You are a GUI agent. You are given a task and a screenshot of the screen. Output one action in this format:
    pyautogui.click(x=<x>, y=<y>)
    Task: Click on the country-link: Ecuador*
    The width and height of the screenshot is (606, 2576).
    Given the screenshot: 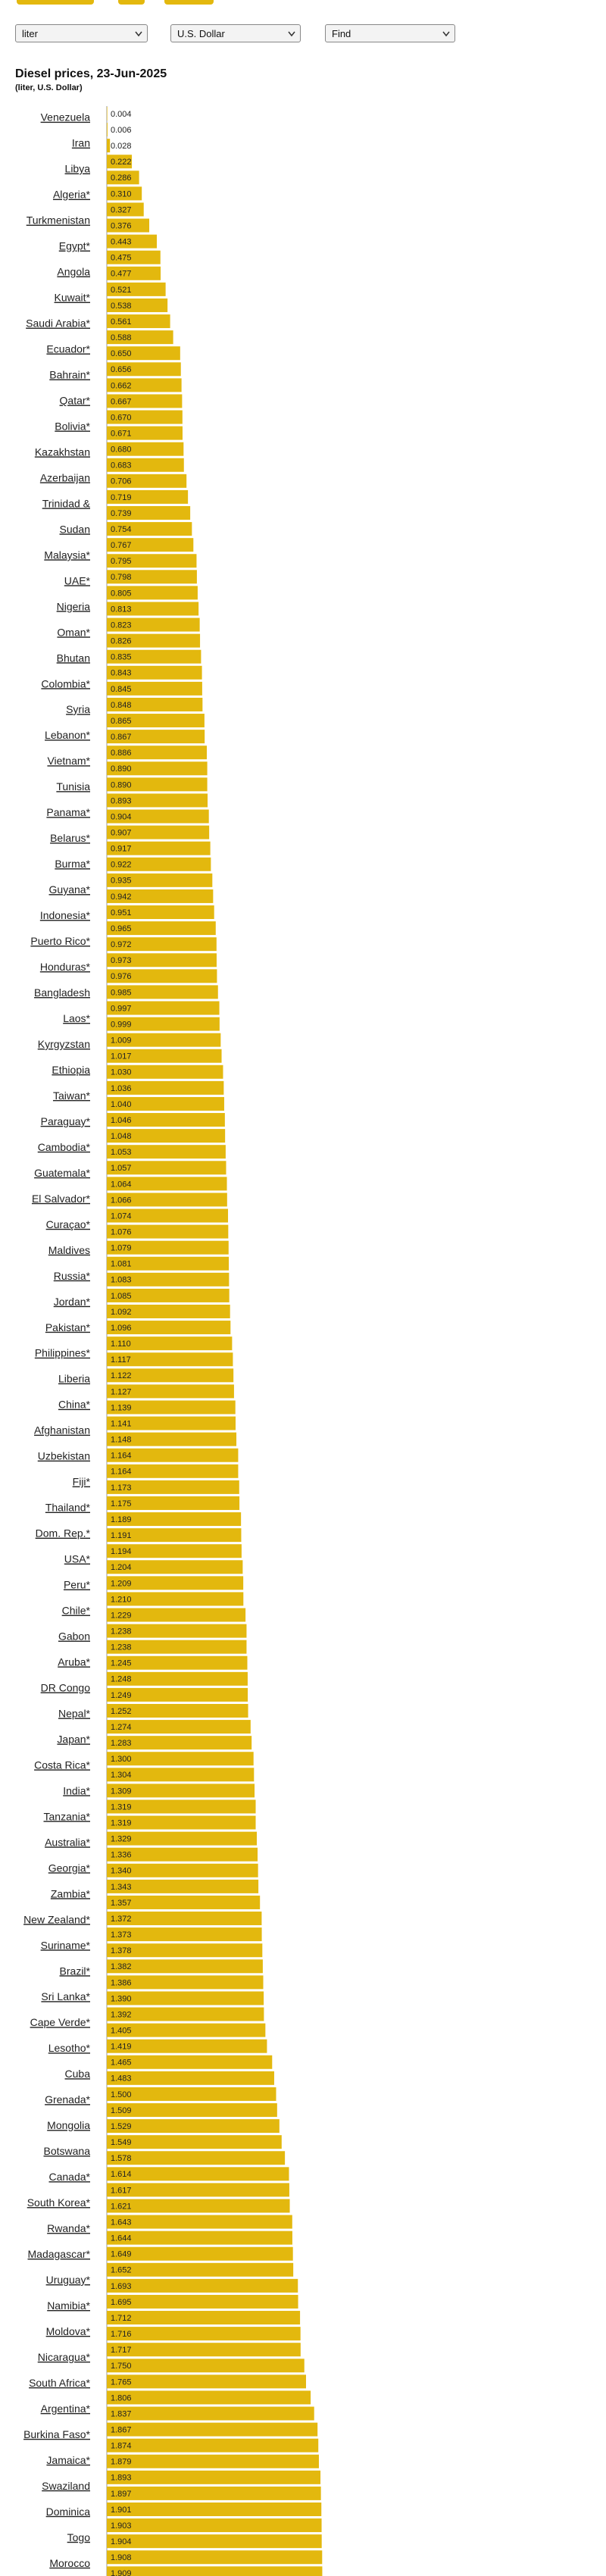 What is the action you would take?
    pyautogui.click(x=68, y=349)
    